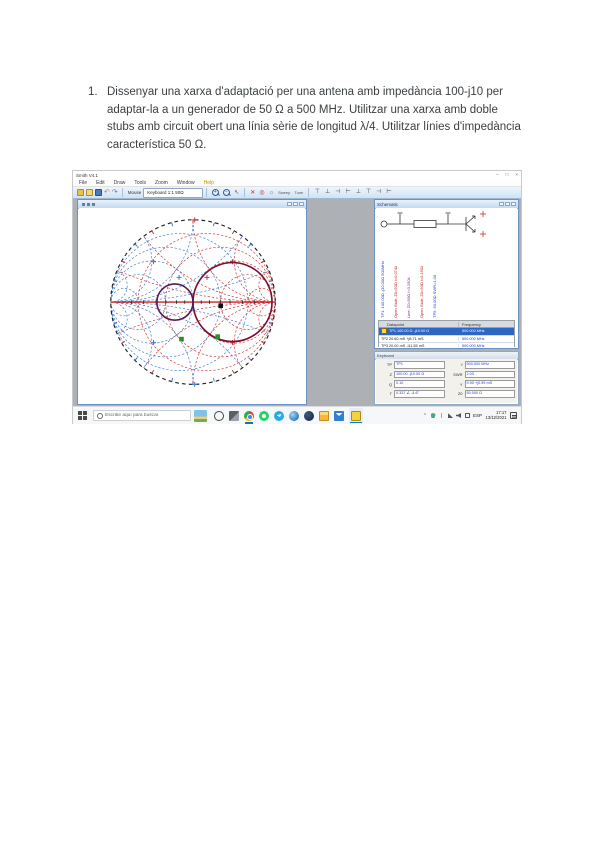 The image size is (600, 848). What do you see at coordinates (384, 224) in the screenshot?
I see `generator-symbol` at bounding box center [384, 224].